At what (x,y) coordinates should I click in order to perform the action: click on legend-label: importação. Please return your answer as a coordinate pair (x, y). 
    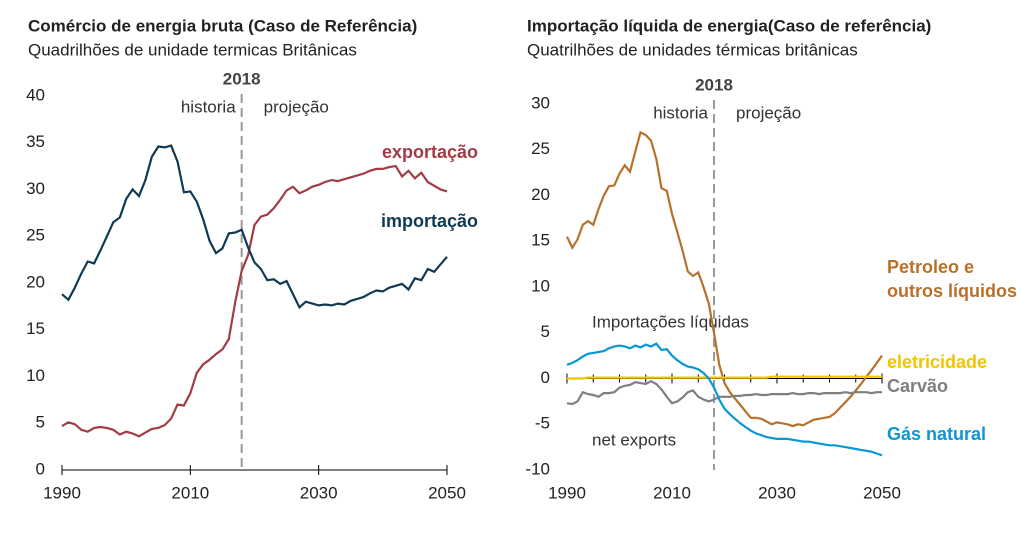
    Looking at the image, I should click on (429, 221).